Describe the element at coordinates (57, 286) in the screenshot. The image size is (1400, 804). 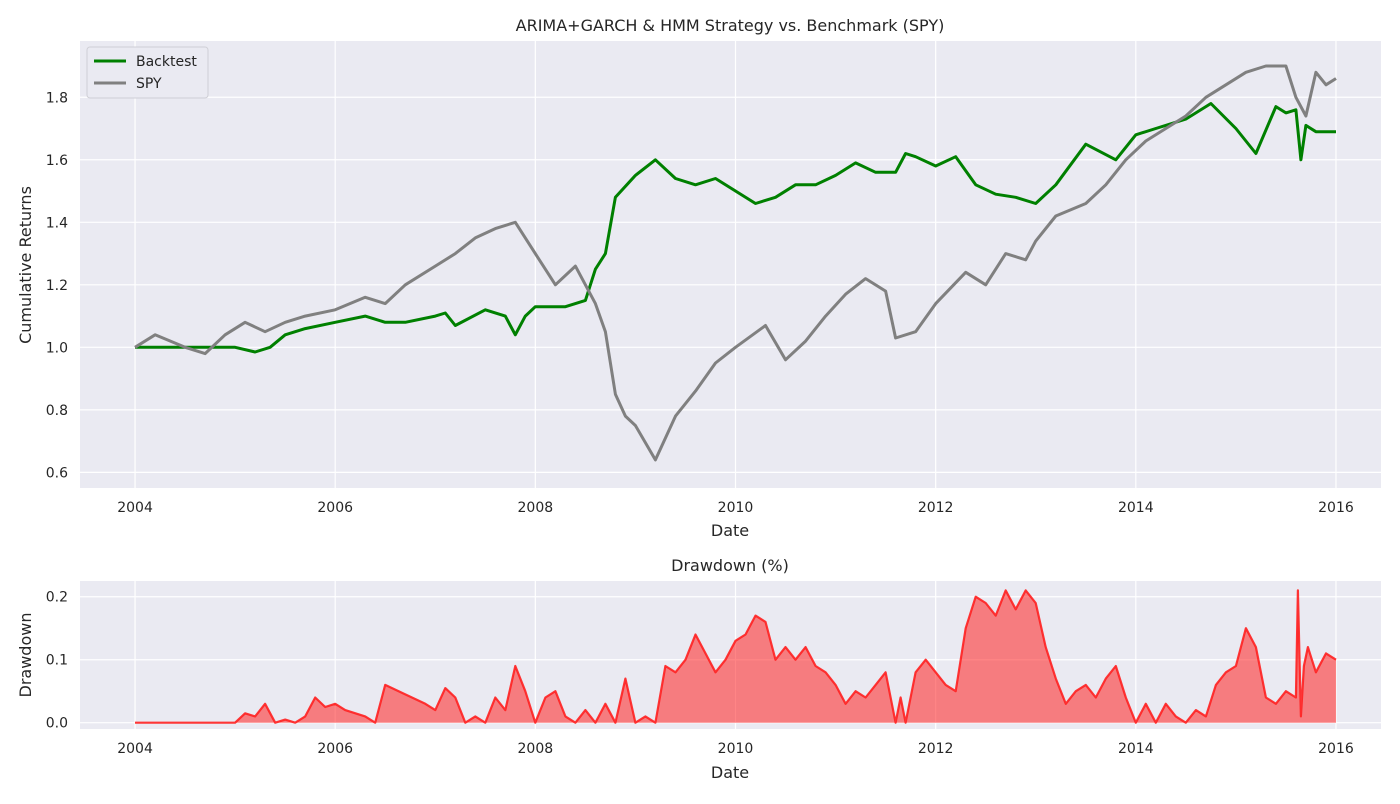
I see `y-tick-label: 1.2` at that location.